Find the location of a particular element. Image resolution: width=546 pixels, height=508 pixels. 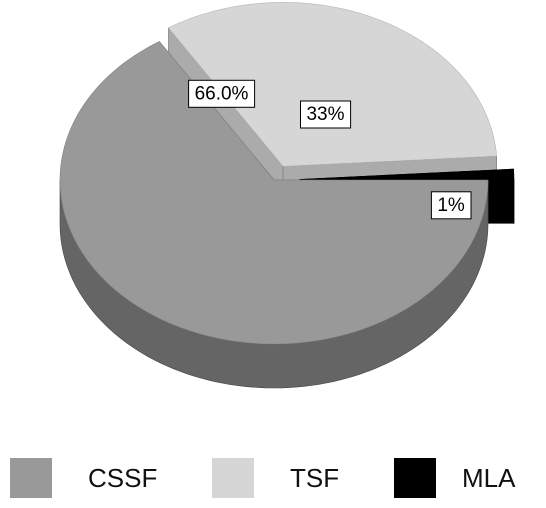

legend-swatch-cssf is located at coordinates (31, 478).